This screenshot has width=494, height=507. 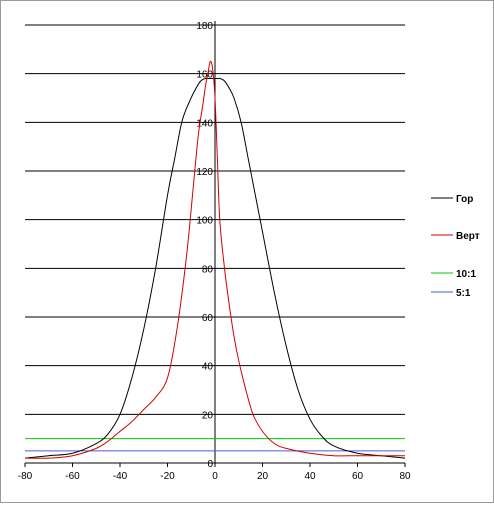 I want to click on x-tick-label: 60, so click(x=358, y=476).